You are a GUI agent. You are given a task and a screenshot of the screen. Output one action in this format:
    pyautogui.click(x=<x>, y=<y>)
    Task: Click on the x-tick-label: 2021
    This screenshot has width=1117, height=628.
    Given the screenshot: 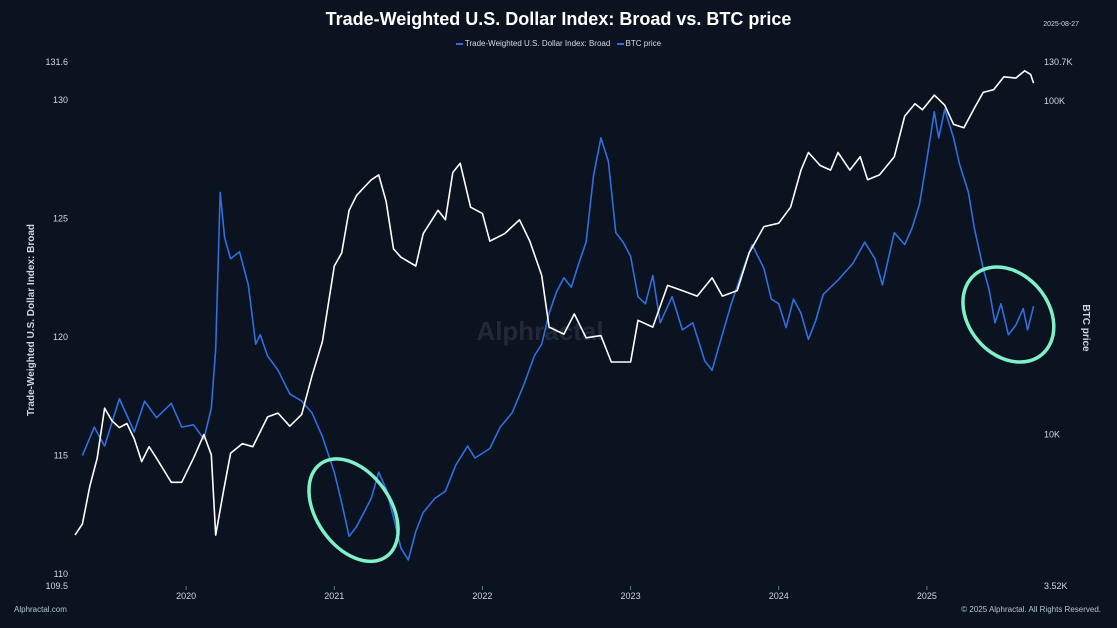 What is the action you would take?
    pyautogui.click(x=334, y=596)
    